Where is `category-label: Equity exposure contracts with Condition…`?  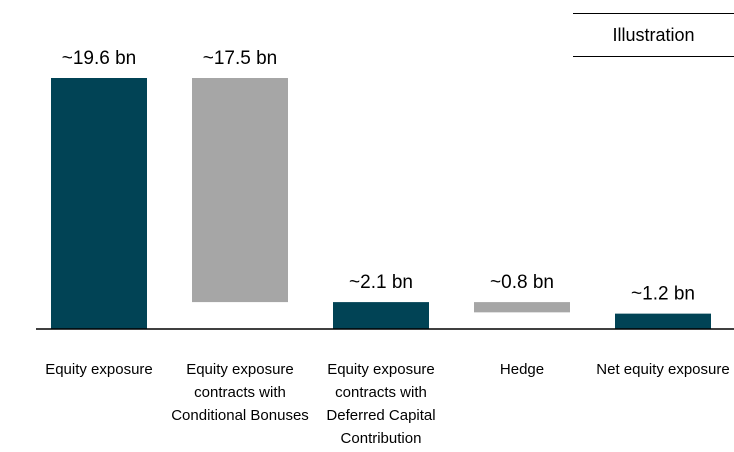 category-label: Equity exposure contracts with Condition… is located at coordinates (240, 392).